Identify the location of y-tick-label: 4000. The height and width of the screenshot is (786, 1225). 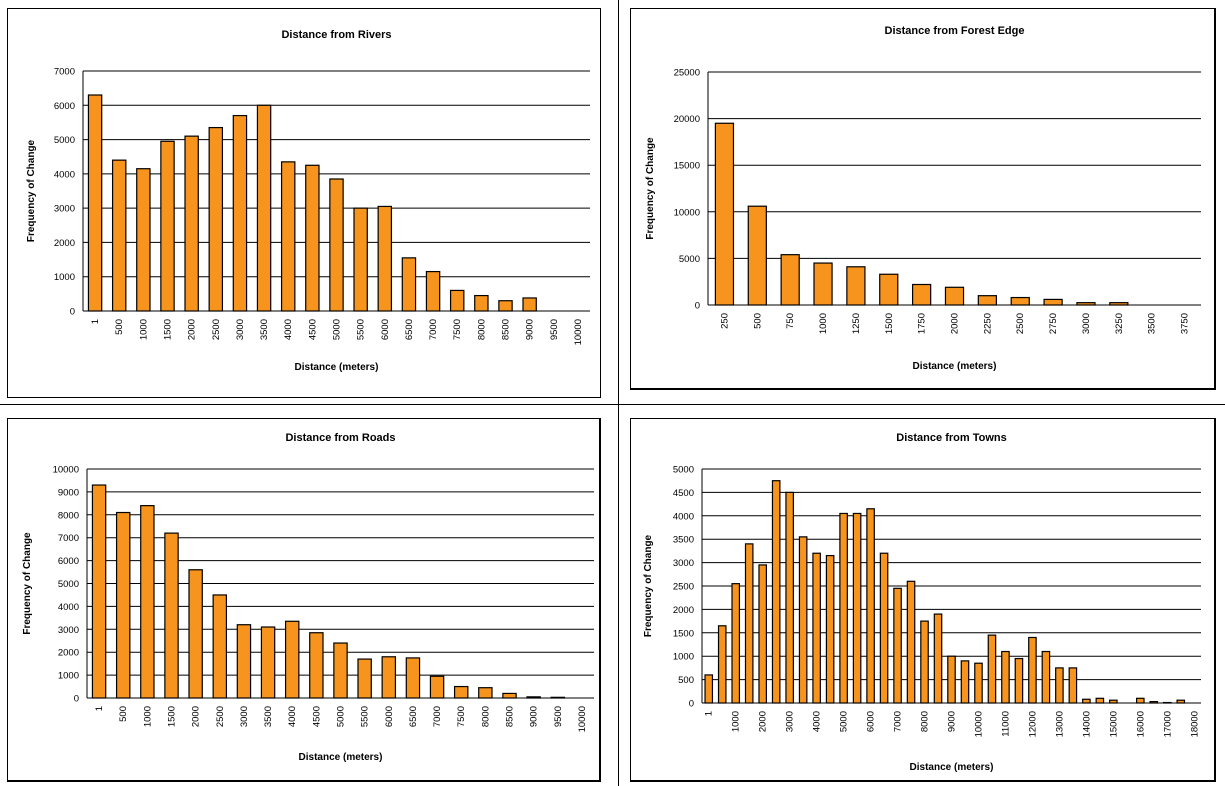
(68, 607).